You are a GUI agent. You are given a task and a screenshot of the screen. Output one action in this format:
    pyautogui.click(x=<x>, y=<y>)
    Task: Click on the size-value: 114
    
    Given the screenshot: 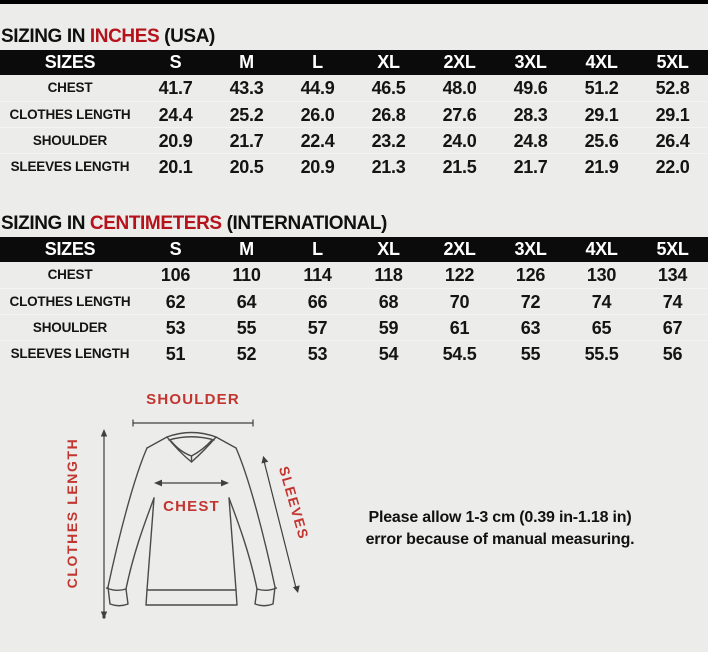 What is the action you would take?
    pyautogui.click(x=317, y=275)
    